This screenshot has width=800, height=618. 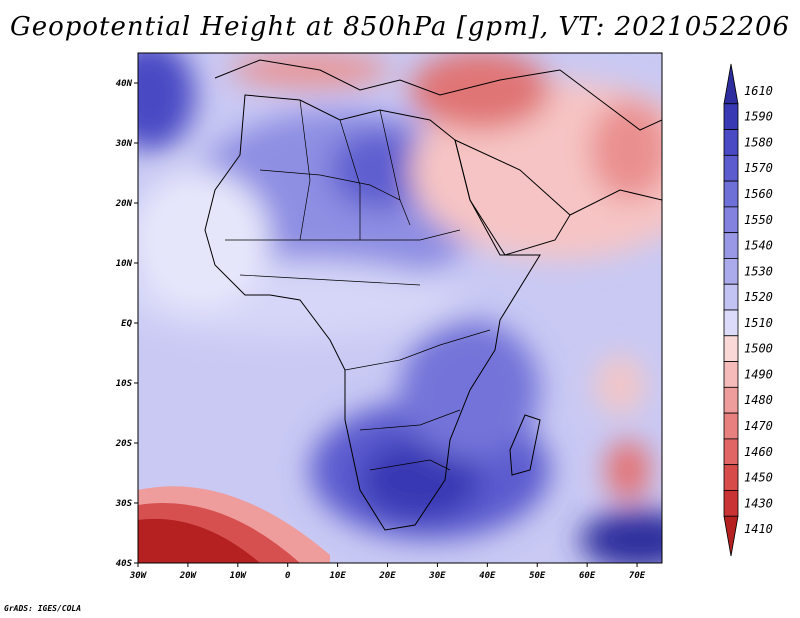 What do you see at coordinates (758, 271) in the screenshot?
I see `colorbar-level-label: 1530` at bounding box center [758, 271].